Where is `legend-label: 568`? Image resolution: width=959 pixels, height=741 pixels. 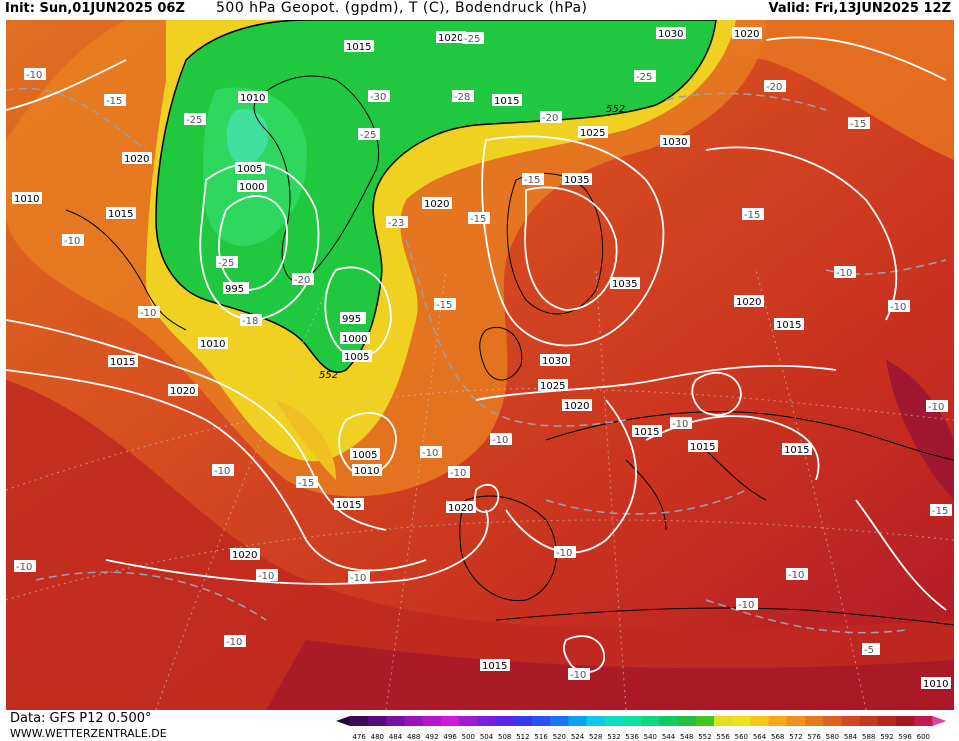 legend-label: 568 is located at coordinates (777, 737).